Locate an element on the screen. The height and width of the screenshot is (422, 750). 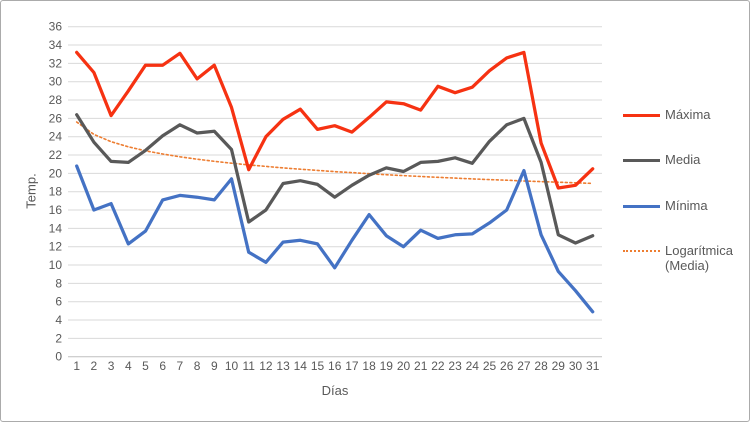
x-tick-label: 3 is located at coordinates (111, 366).